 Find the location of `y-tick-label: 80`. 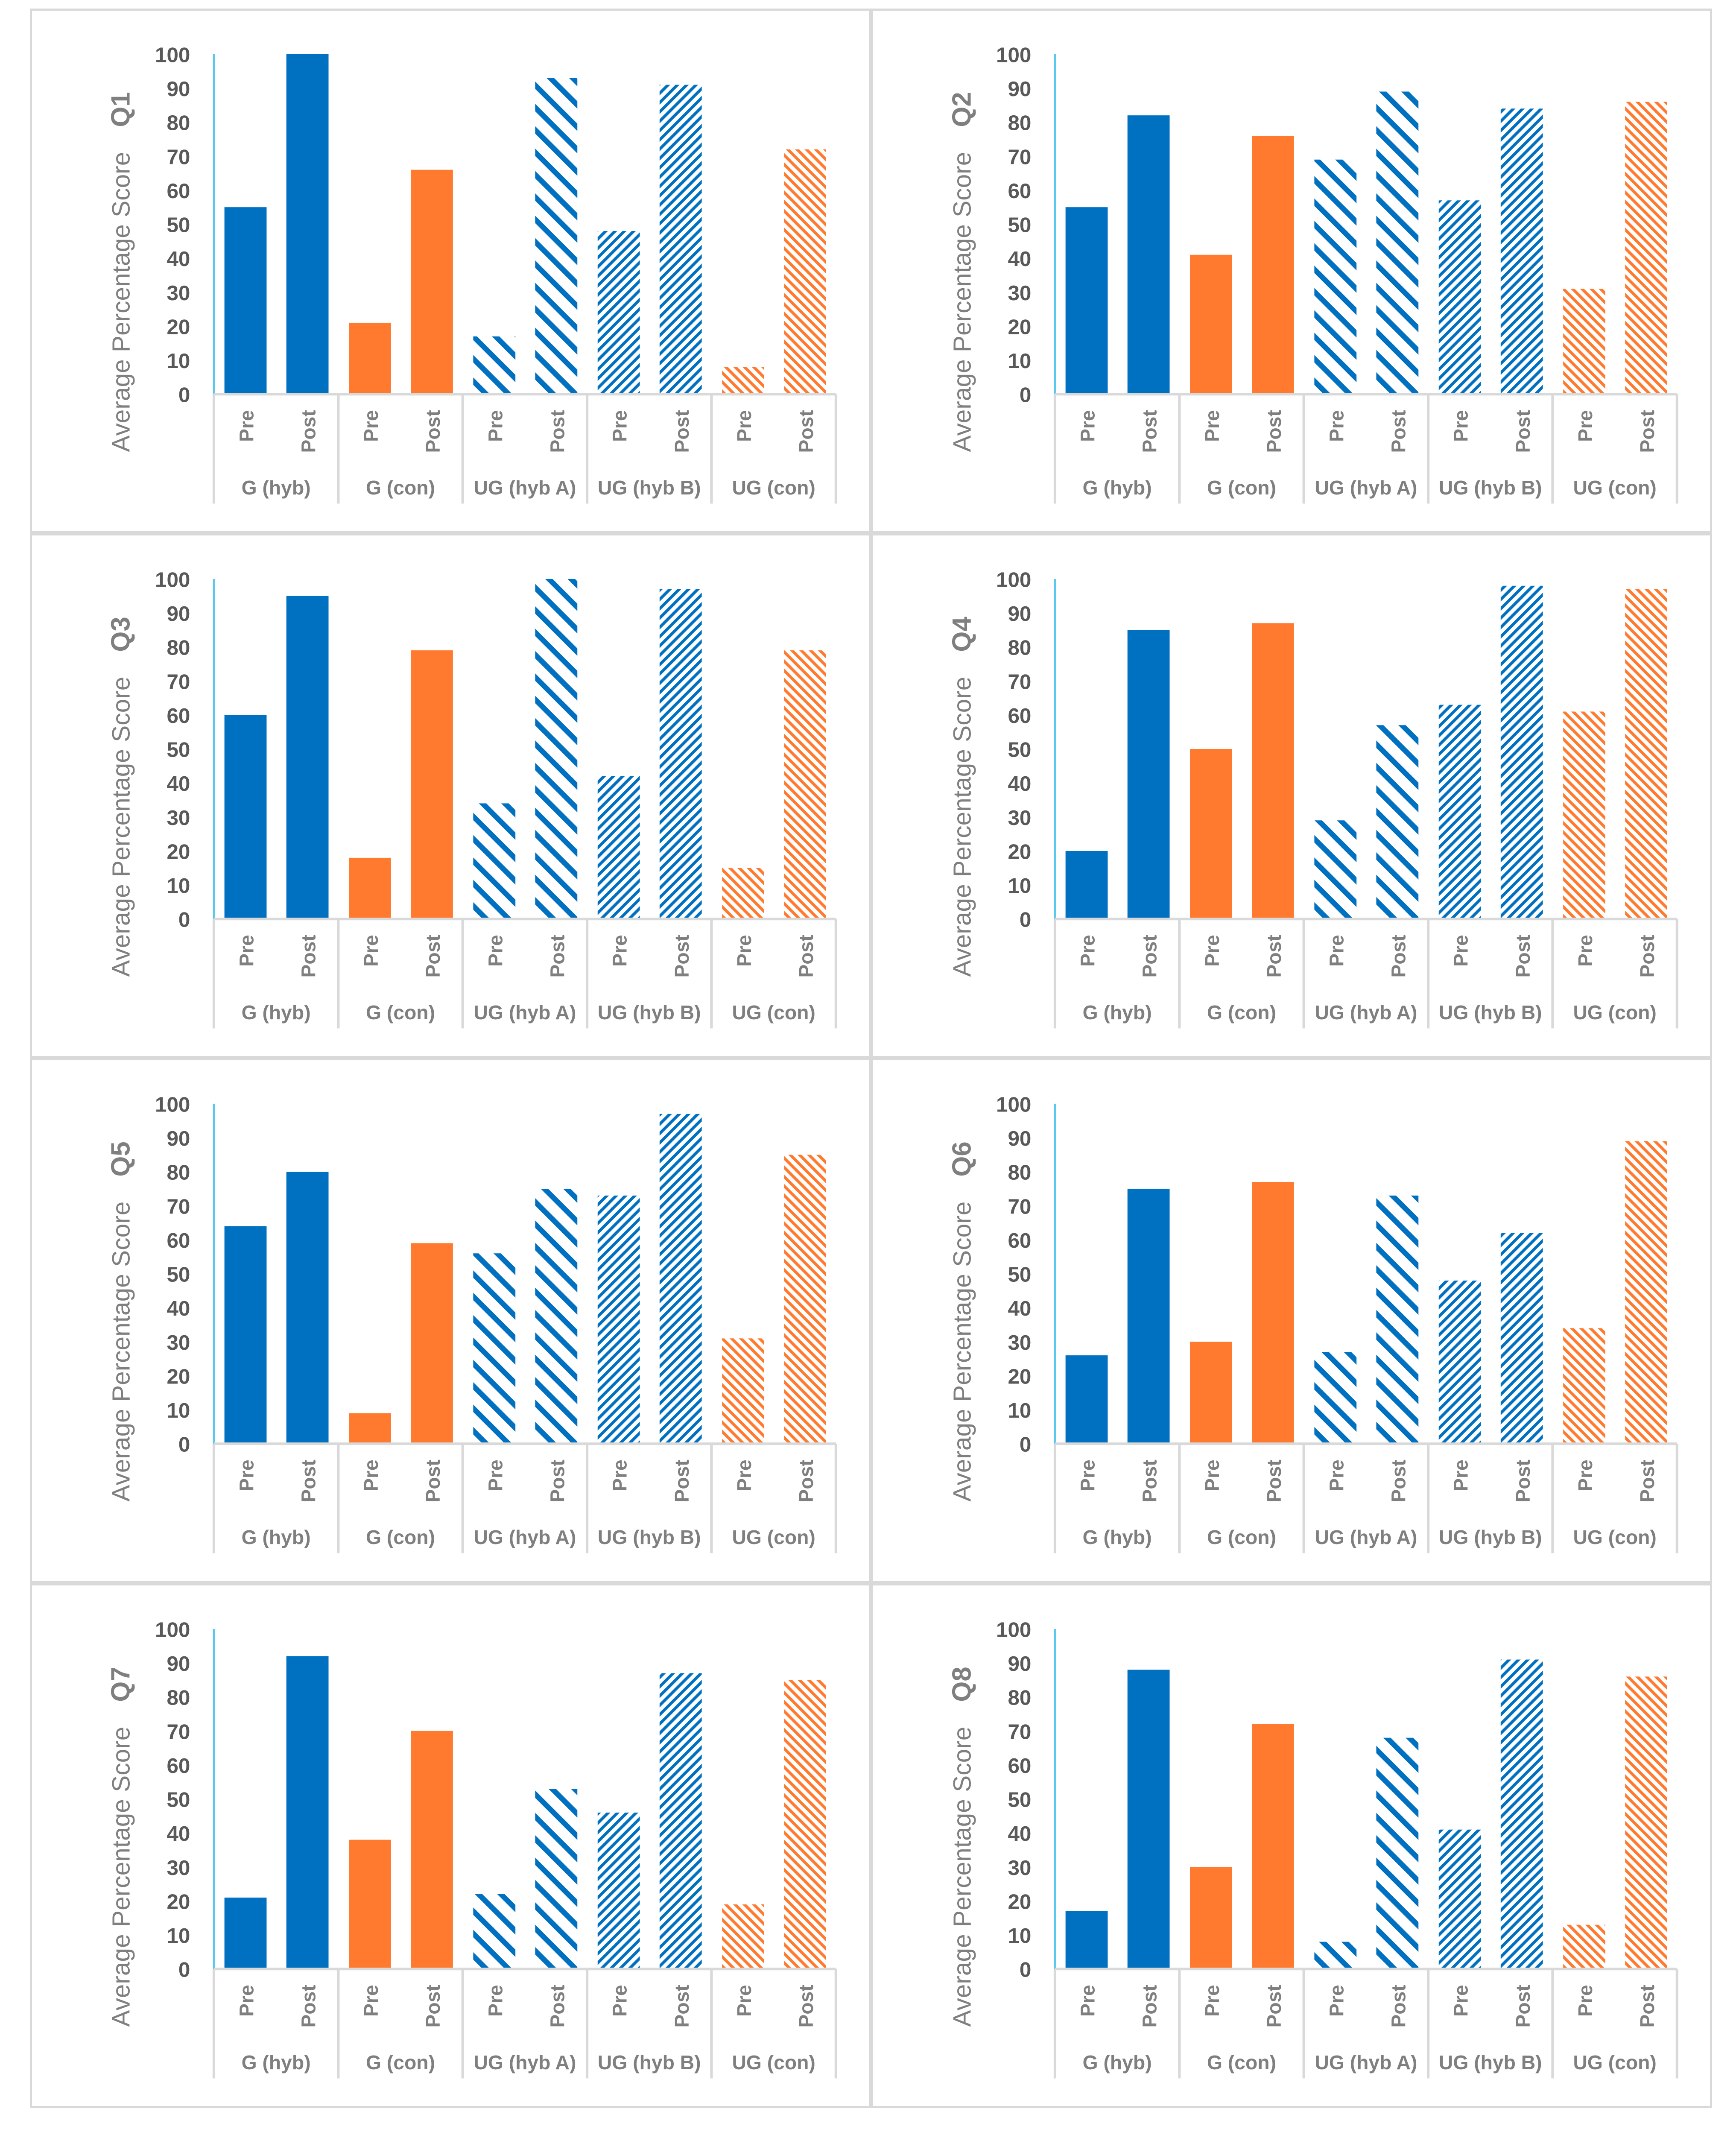

y-tick-label: 80 is located at coordinates (178, 1697).